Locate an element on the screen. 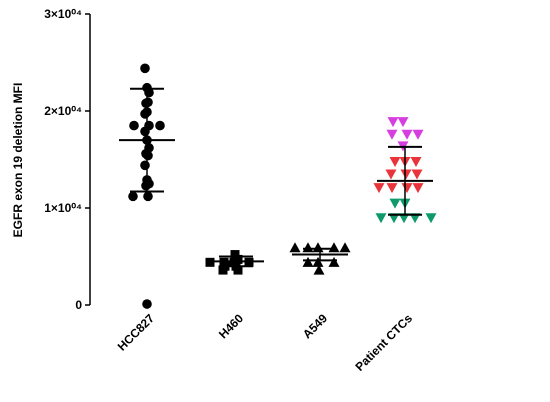  y-tick-label: 0 is located at coordinates (78, 305).